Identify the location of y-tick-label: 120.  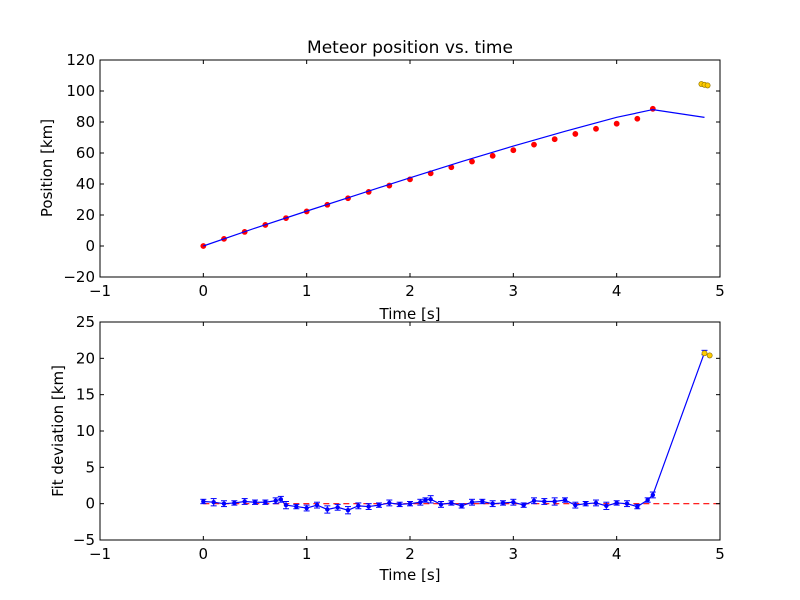
(80, 60).